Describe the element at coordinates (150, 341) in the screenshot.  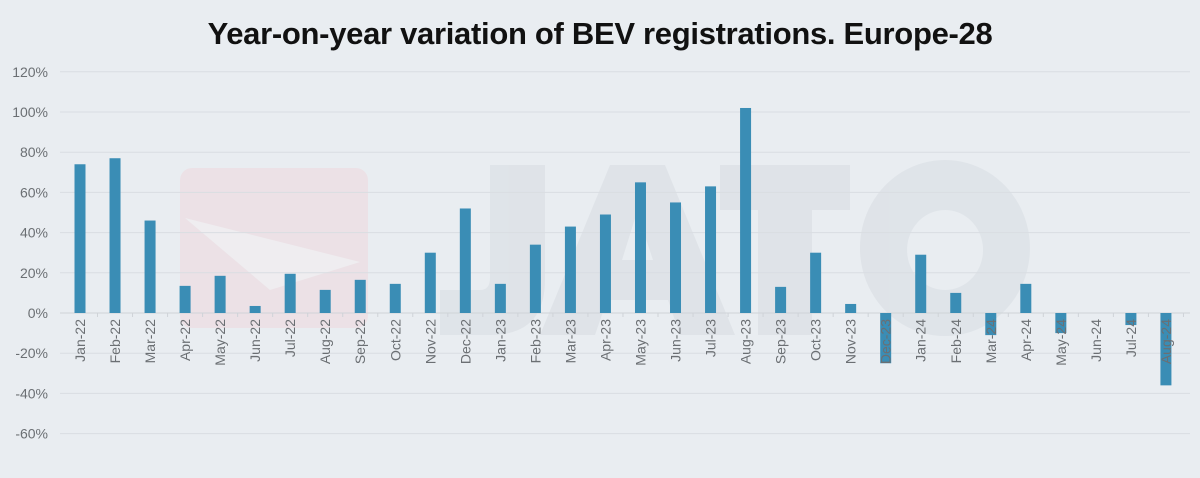
I see `x-tick-label: Mar-22` at that location.